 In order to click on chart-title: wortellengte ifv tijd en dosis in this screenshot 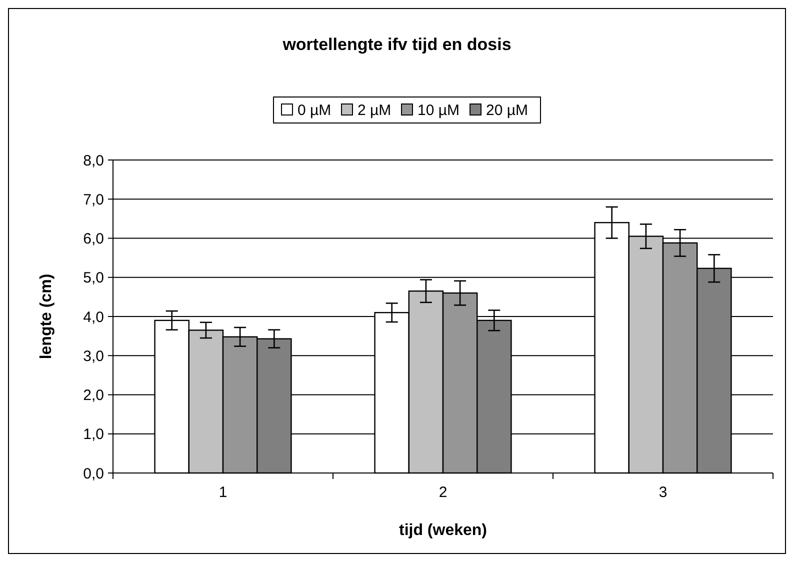, I will do `click(397, 44)`.